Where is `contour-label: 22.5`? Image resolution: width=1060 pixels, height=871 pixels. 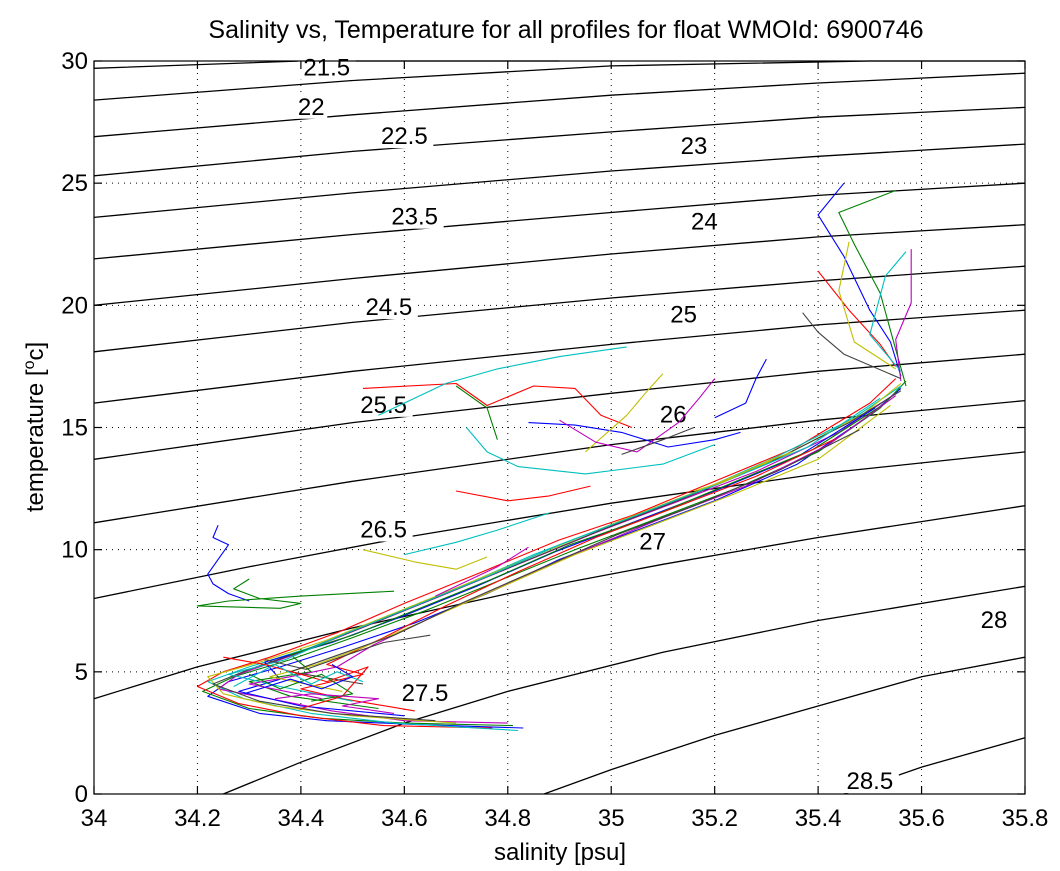
contour-label: 22.5 is located at coordinates (404, 136).